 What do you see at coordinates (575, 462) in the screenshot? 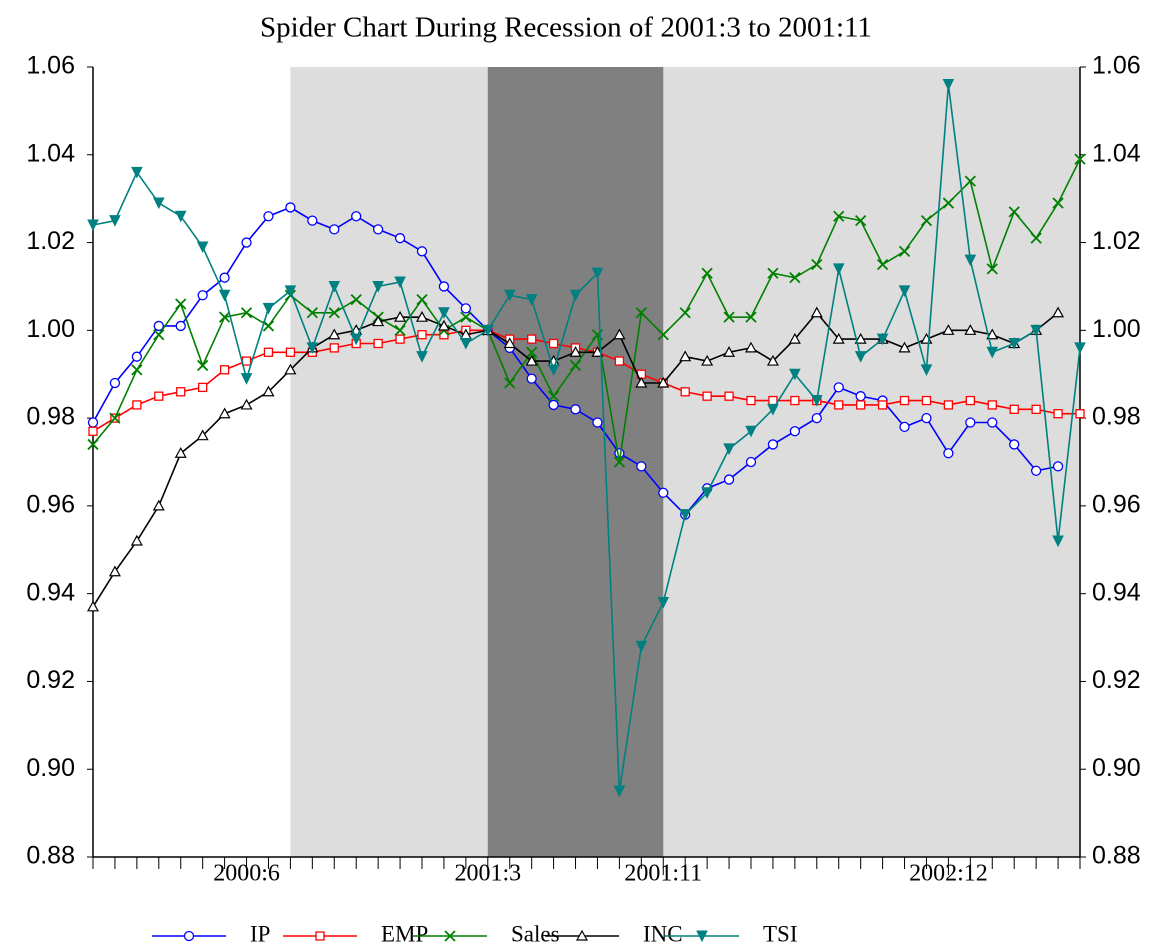
I see `shaded-period` at bounding box center [575, 462].